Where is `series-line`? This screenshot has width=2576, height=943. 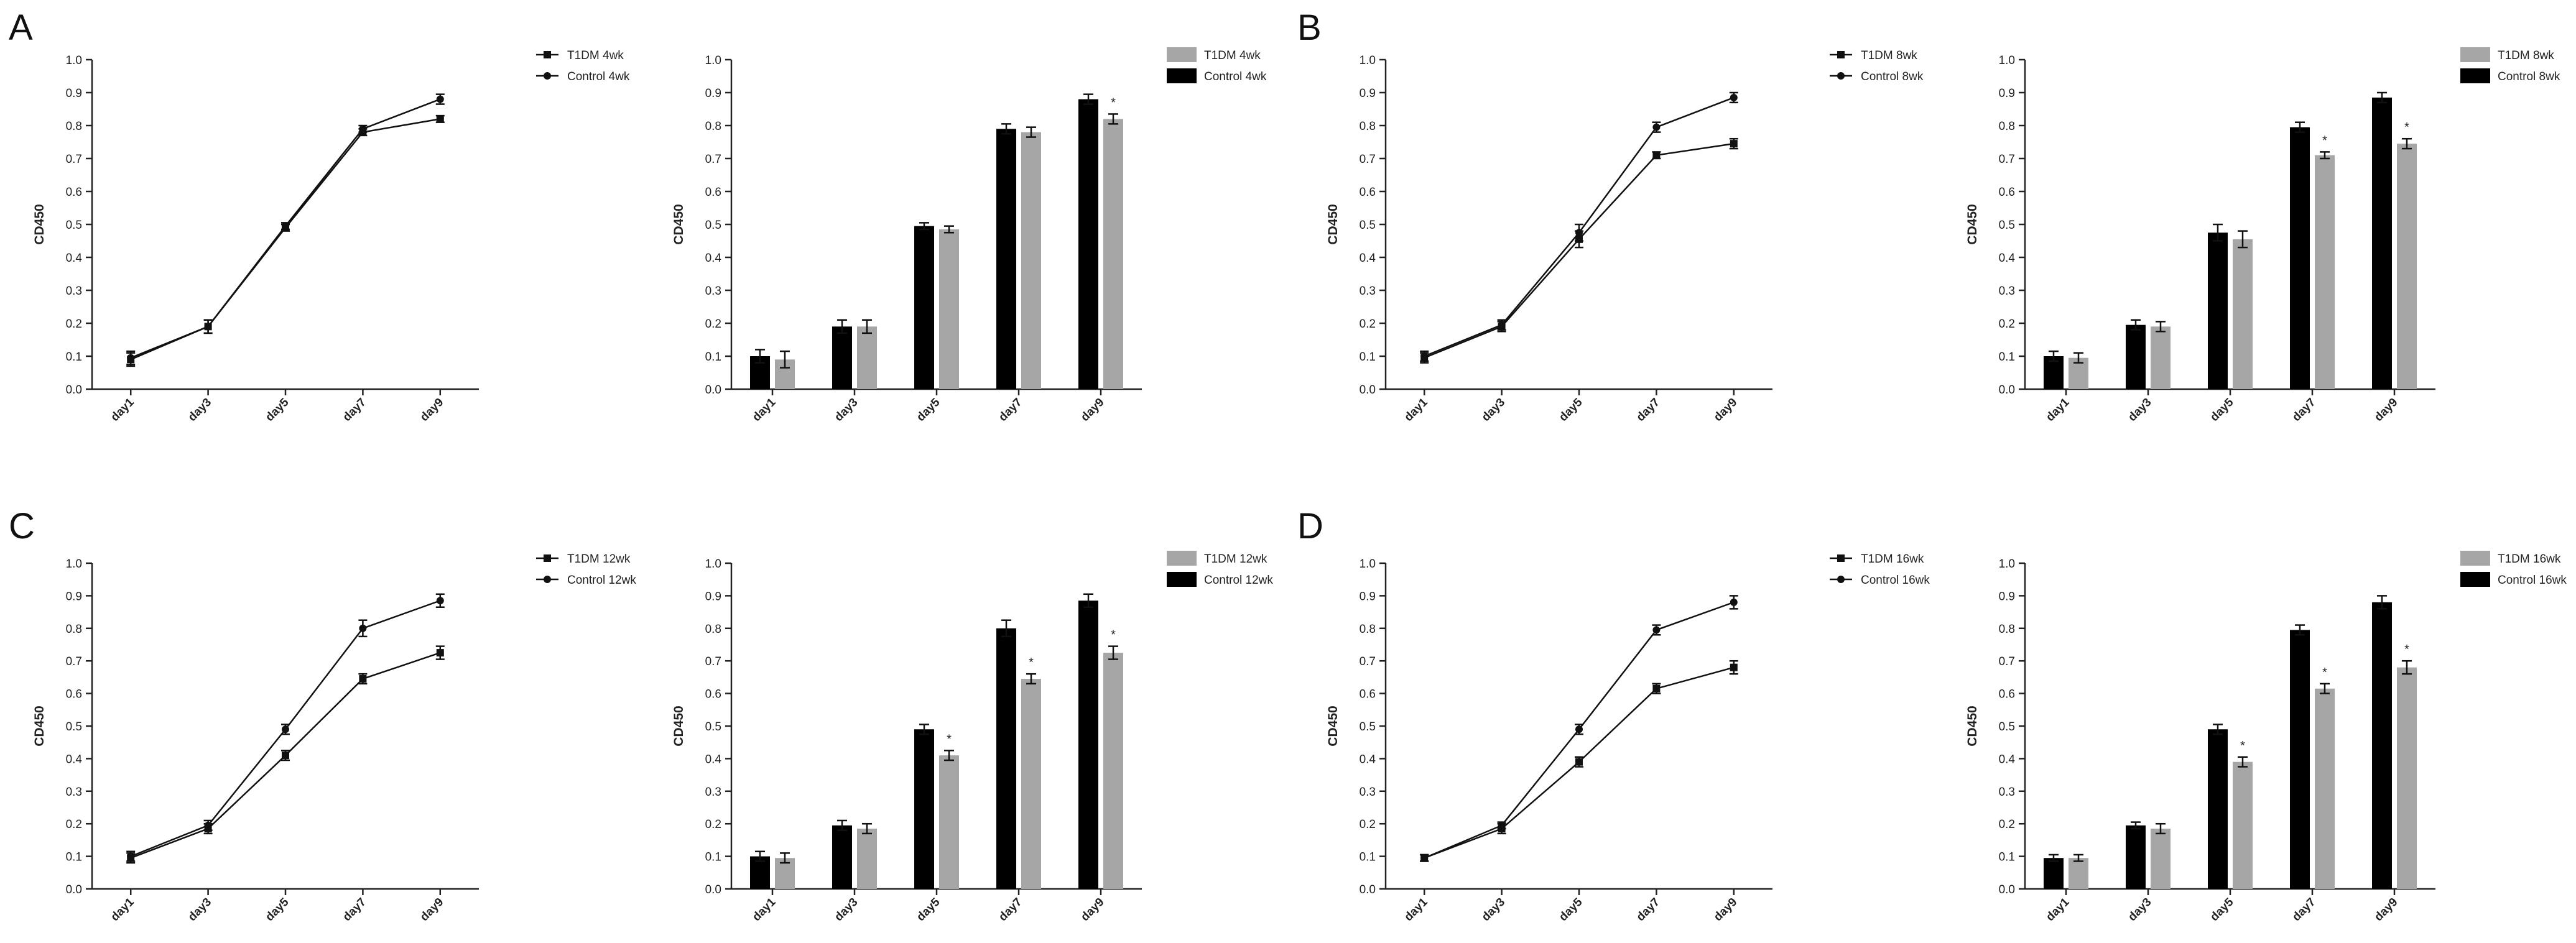
series-line is located at coordinates (1579, 250).